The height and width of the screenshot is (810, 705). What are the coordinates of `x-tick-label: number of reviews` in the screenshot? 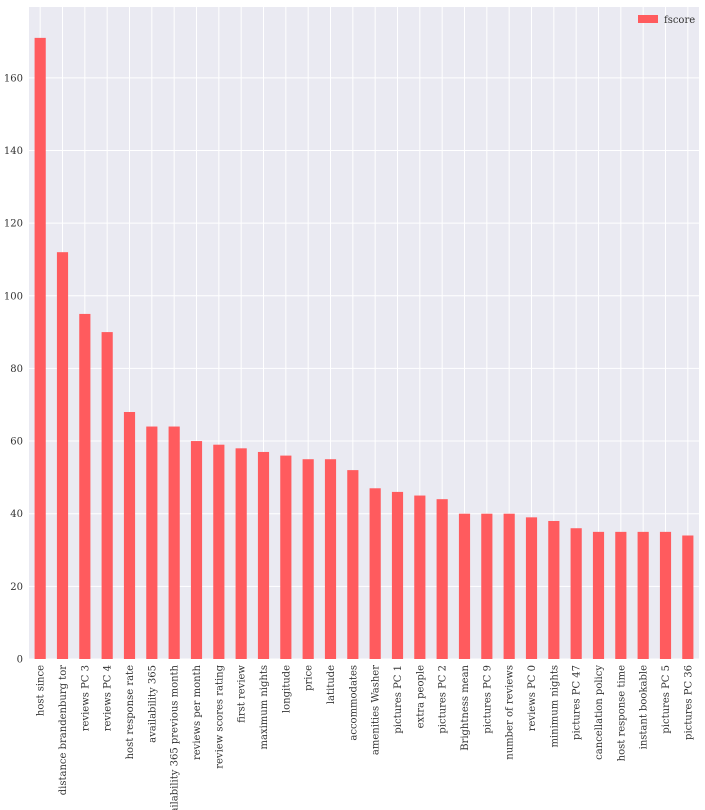 It's located at (510, 712).